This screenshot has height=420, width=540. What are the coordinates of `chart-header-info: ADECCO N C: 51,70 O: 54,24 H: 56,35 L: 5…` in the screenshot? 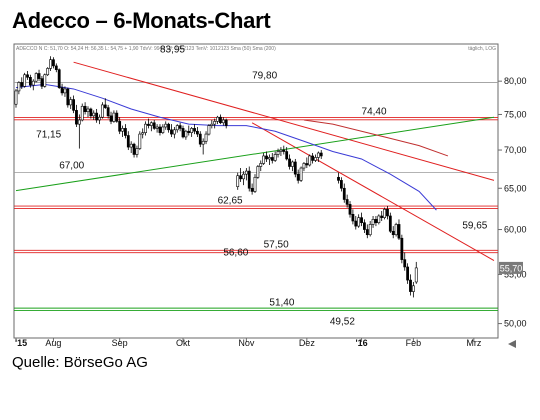 It's located at (146, 49).